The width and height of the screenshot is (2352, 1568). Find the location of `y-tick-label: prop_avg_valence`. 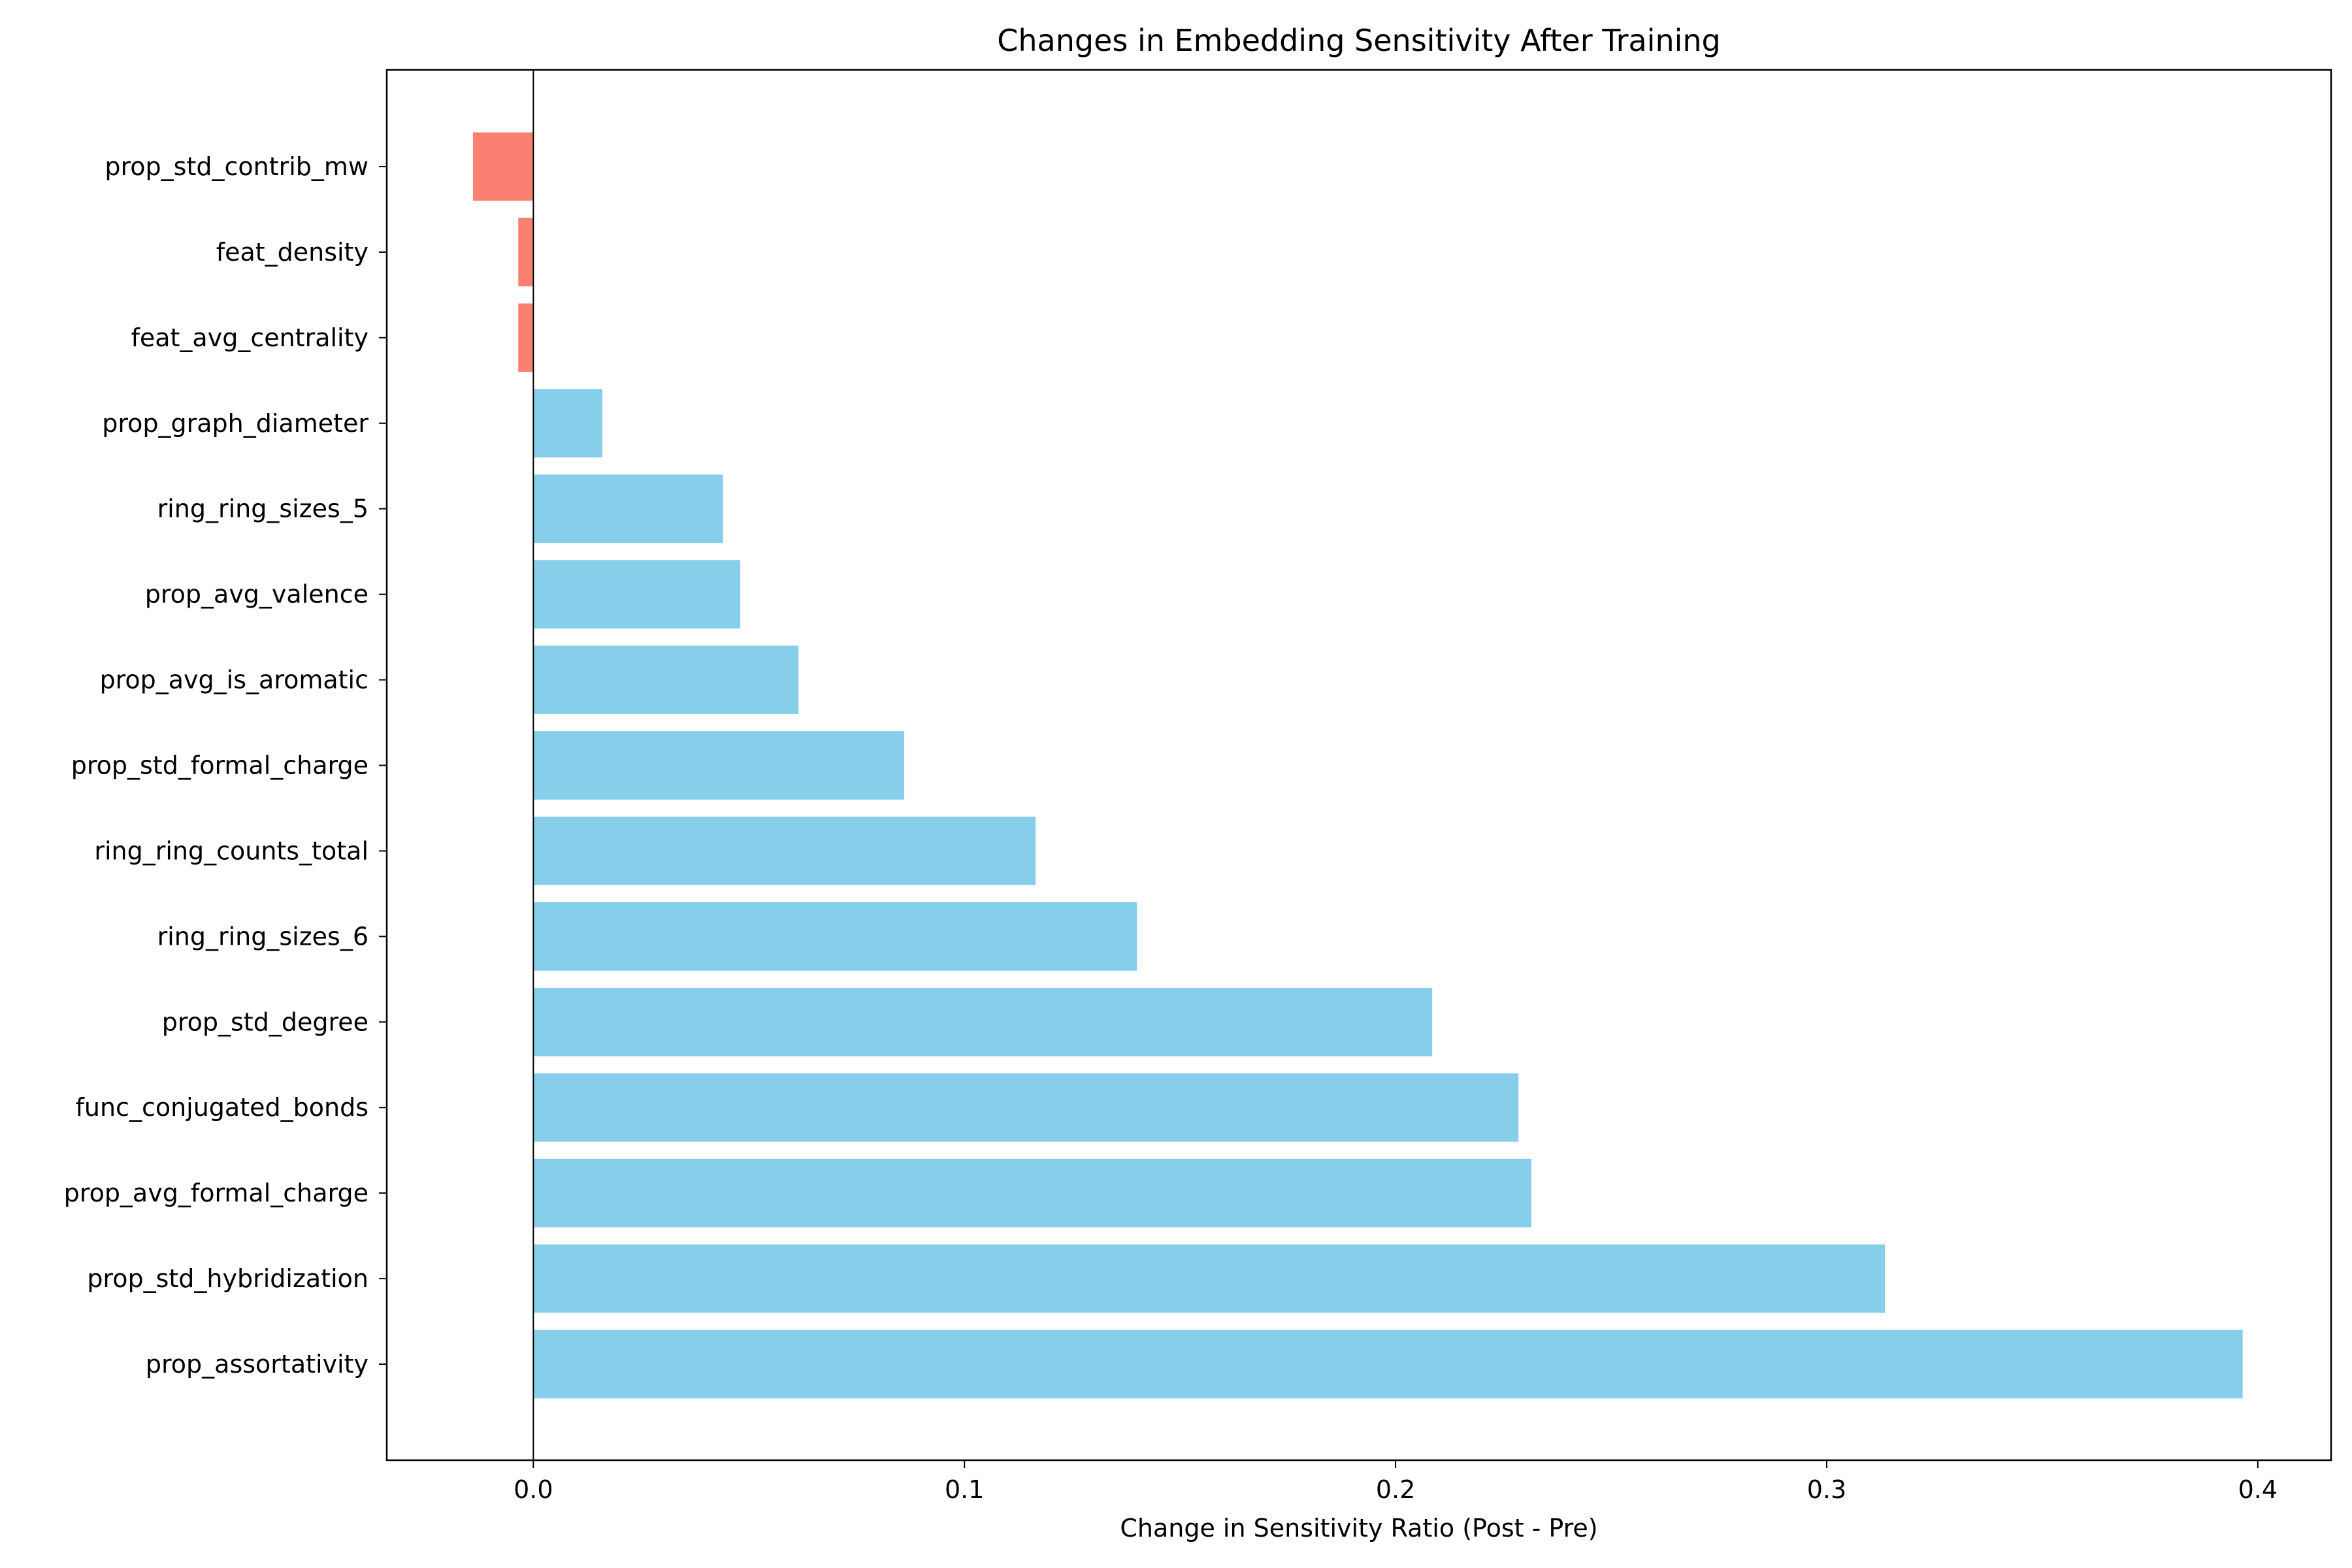

y-tick-label: prop_avg_valence is located at coordinates (256, 594).